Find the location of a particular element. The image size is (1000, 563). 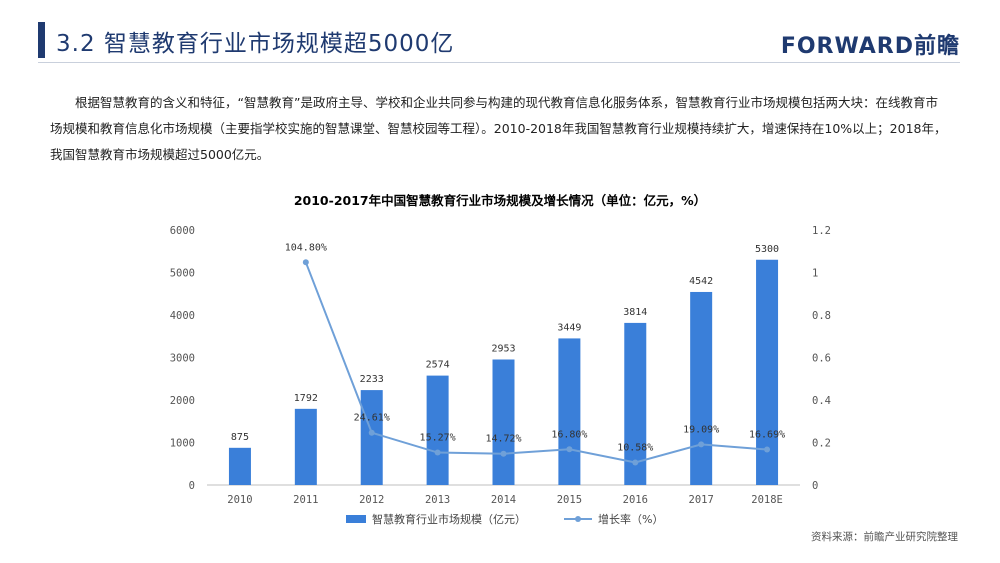

x-tick-label: 2012 is located at coordinates (371, 500).